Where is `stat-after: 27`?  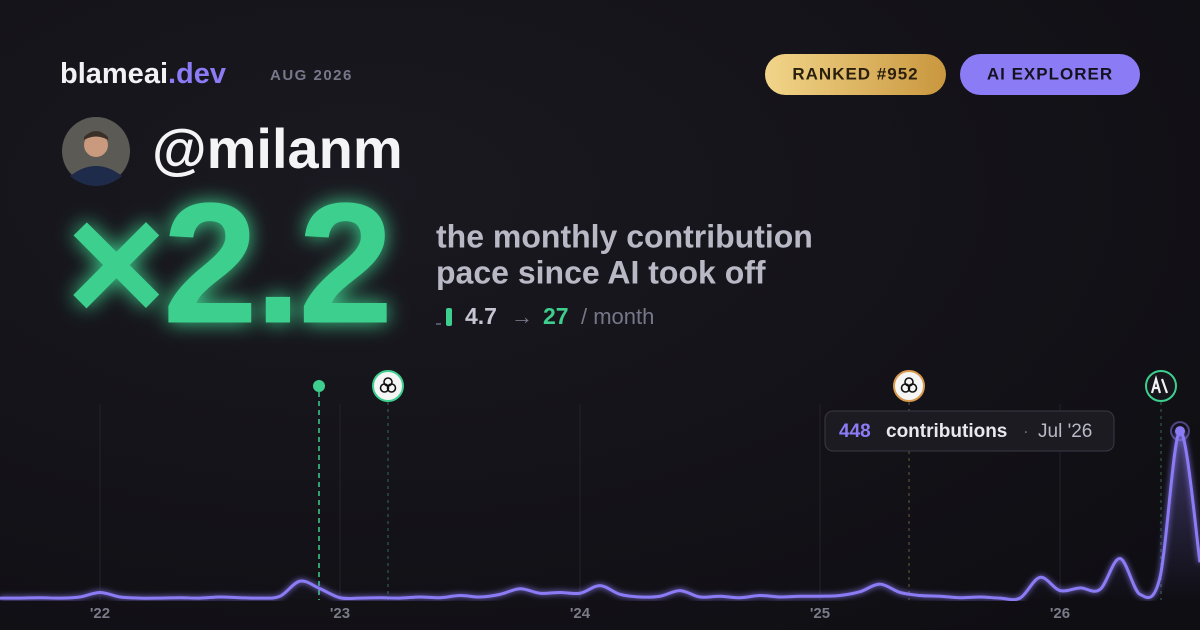
stat-after: 27 is located at coordinates (556, 316).